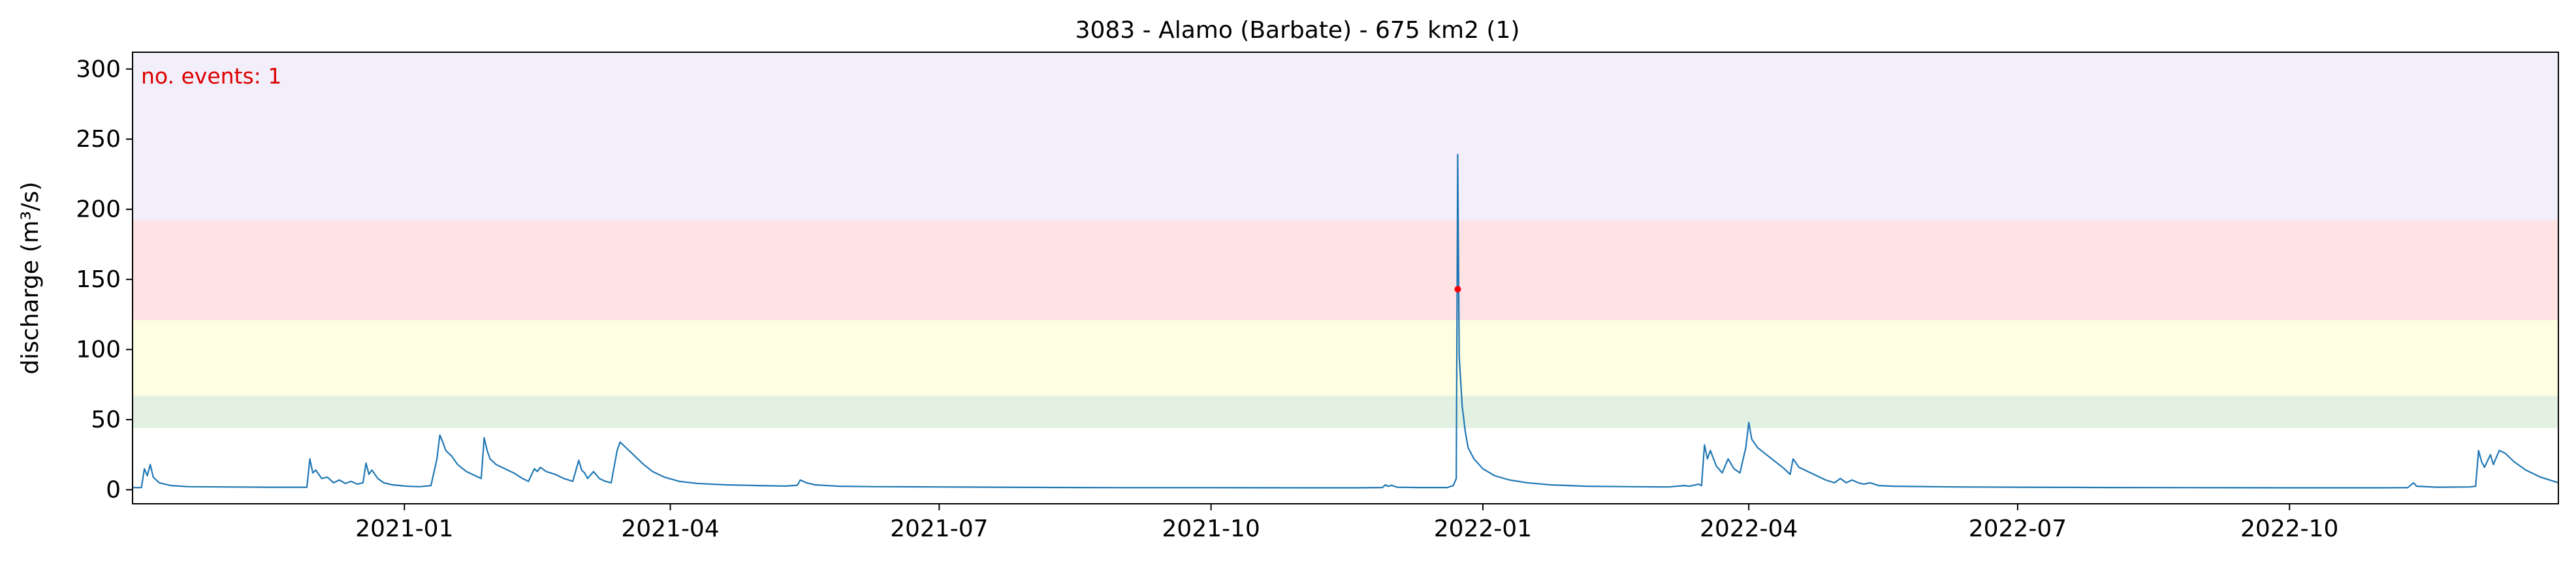 The image size is (2576, 571). What do you see at coordinates (98, 139) in the screenshot?
I see `y-tick-label: 250` at bounding box center [98, 139].